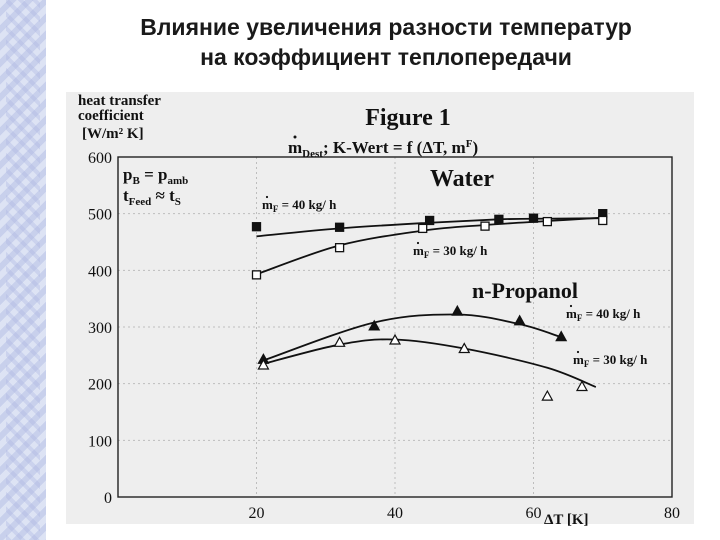 The image size is (720, 540). I want to click on slide-title-line-1: Влияние увеличения разности температур, so click(386, 27).